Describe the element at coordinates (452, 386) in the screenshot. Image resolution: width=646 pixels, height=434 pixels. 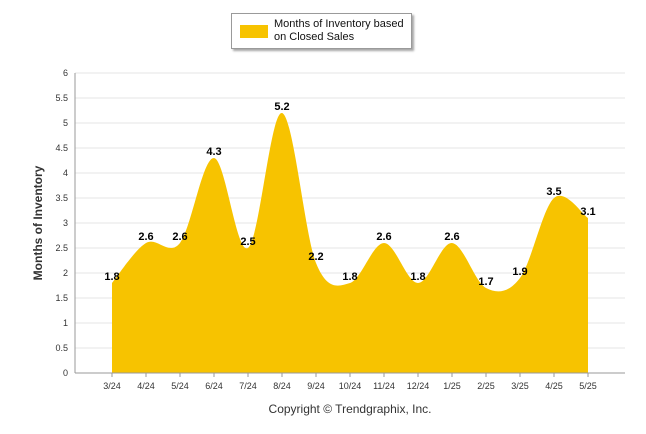
I see `x-tick-label: 1/25` at that location.